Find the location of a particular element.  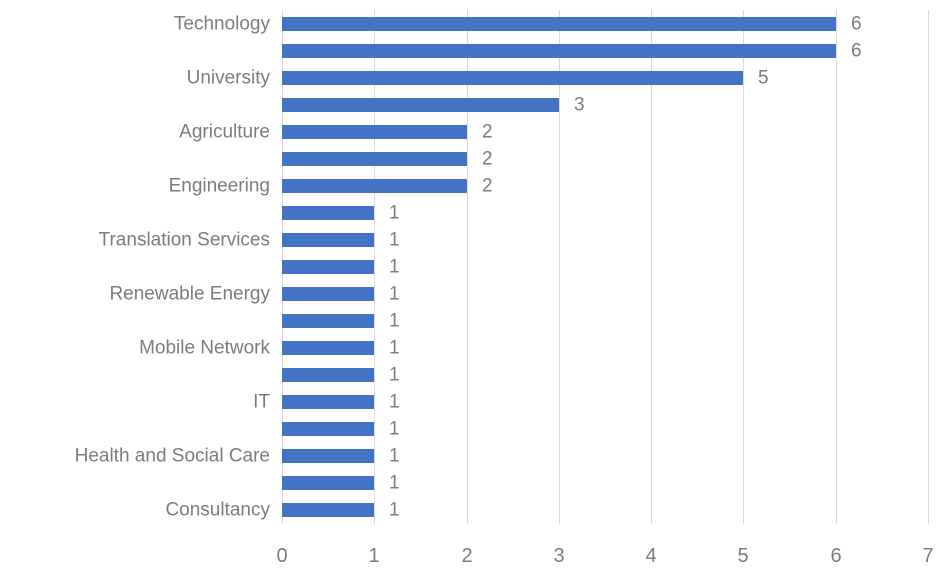

x-axis-tick-label: 7 is located at coordinates (928, 556).